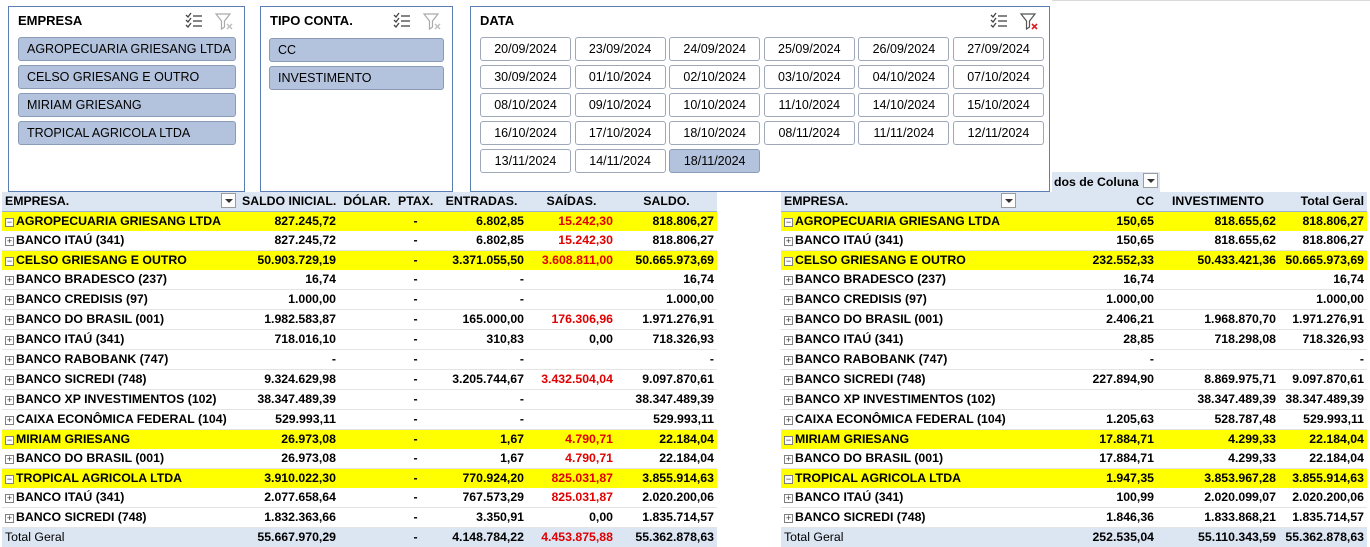 This screenshot has width=1370, height=547. Describe the element at coordinates (525, 105) in the screenshot. I see `slicer-date-item: 08/10/2024` at that location.